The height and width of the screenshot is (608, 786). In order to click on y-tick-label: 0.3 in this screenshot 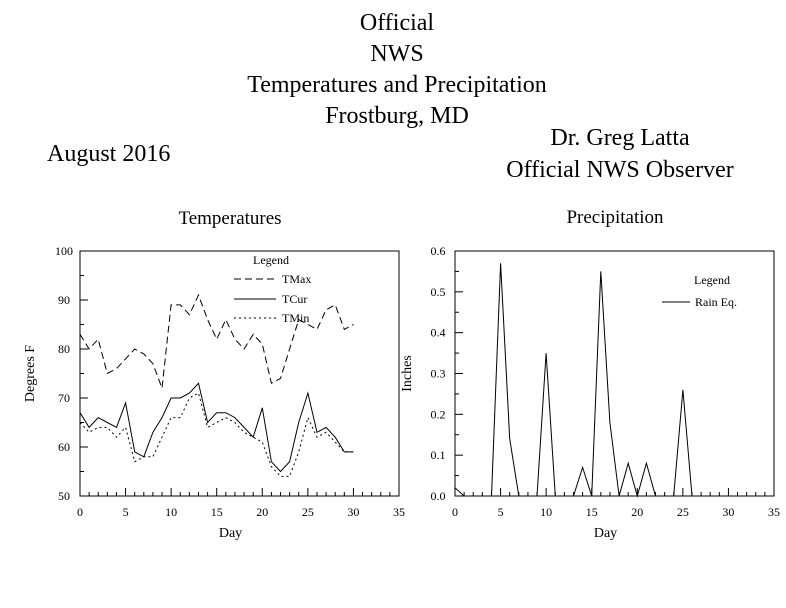, I will do `click(438, 374)`.